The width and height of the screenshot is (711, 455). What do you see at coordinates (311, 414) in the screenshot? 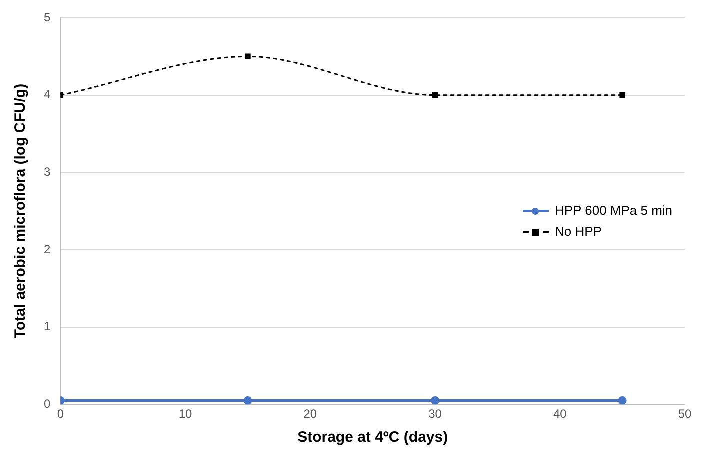
I see `x-tick-label: 20` at bounding box center [311, 414].